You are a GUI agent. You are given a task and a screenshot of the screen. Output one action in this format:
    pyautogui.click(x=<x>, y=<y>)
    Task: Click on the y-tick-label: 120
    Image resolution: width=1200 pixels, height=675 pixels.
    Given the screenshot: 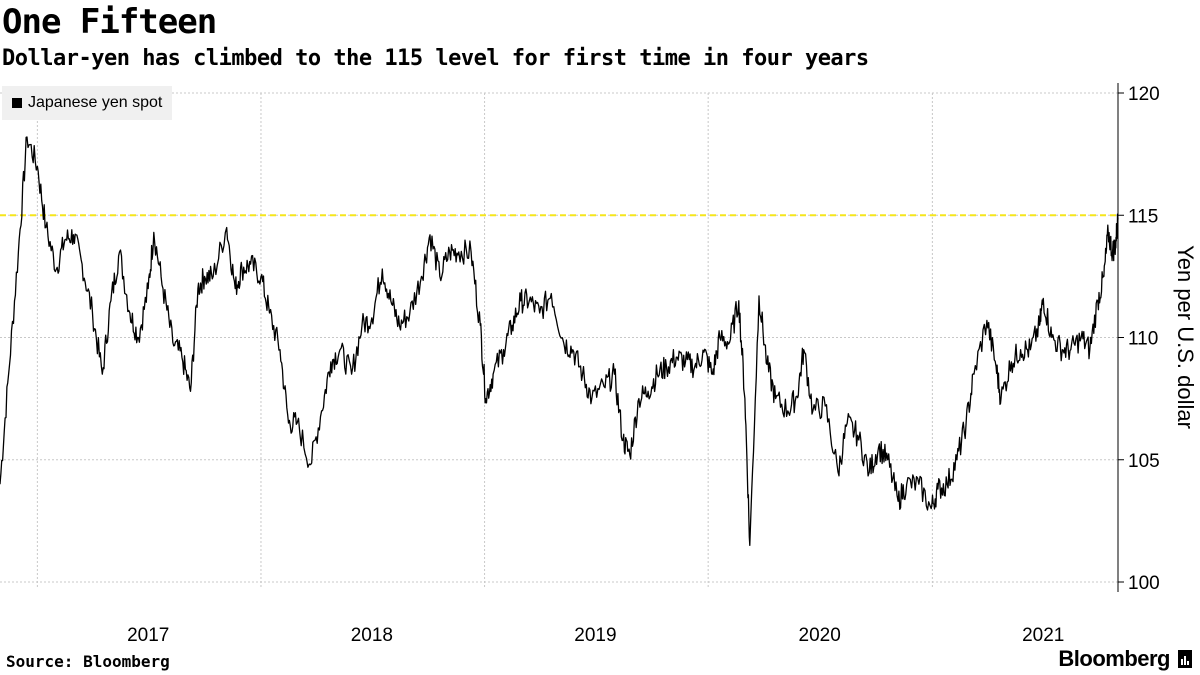 What is the action you would take?
    pyautogui.click(x=1144, y=94)
    